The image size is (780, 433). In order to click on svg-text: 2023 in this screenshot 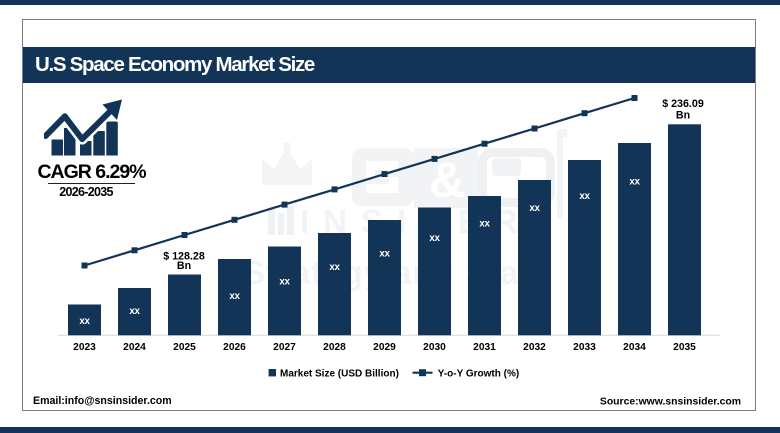, I will do `click(84, 347)`.